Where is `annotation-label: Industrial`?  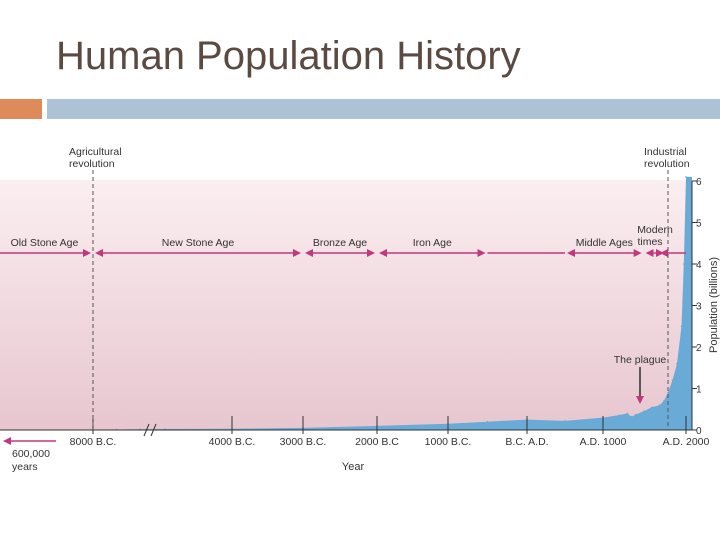
annotation-label: Industrial is located at coordinates (665, 152).